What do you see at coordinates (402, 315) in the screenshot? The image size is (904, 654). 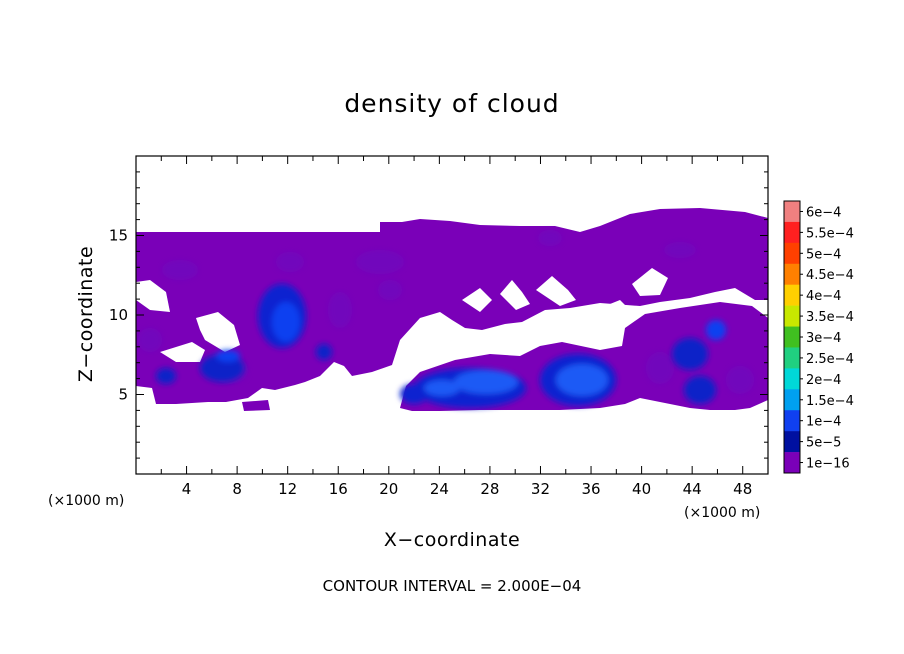 I see `clear-gaps` at bounding box center [402, 315].